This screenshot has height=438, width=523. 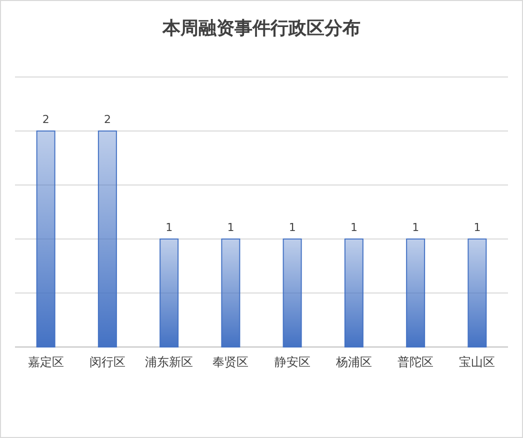 I want to click on x-tick-label: 奉贤区, so click(x=230, y=362).